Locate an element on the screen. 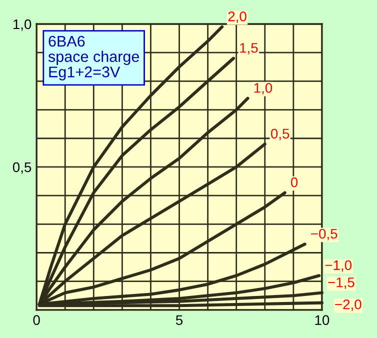  series-label: 1,0 is located at coordinates (263, 88).